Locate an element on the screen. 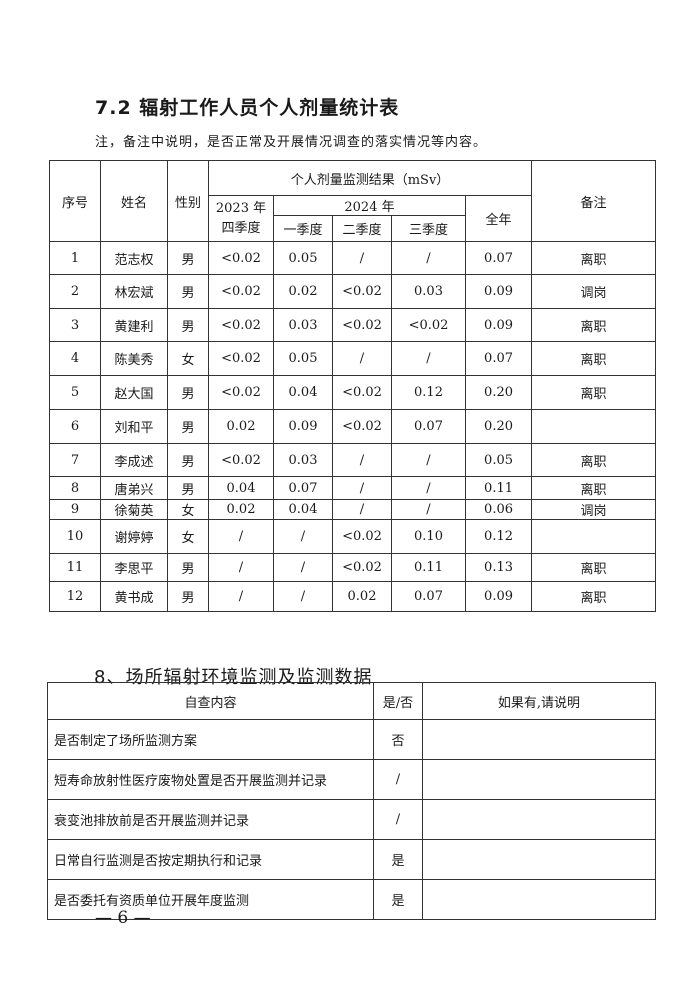 The image size is (700, 987). cell-total: 0.06 is located at coordinates (498, 509).